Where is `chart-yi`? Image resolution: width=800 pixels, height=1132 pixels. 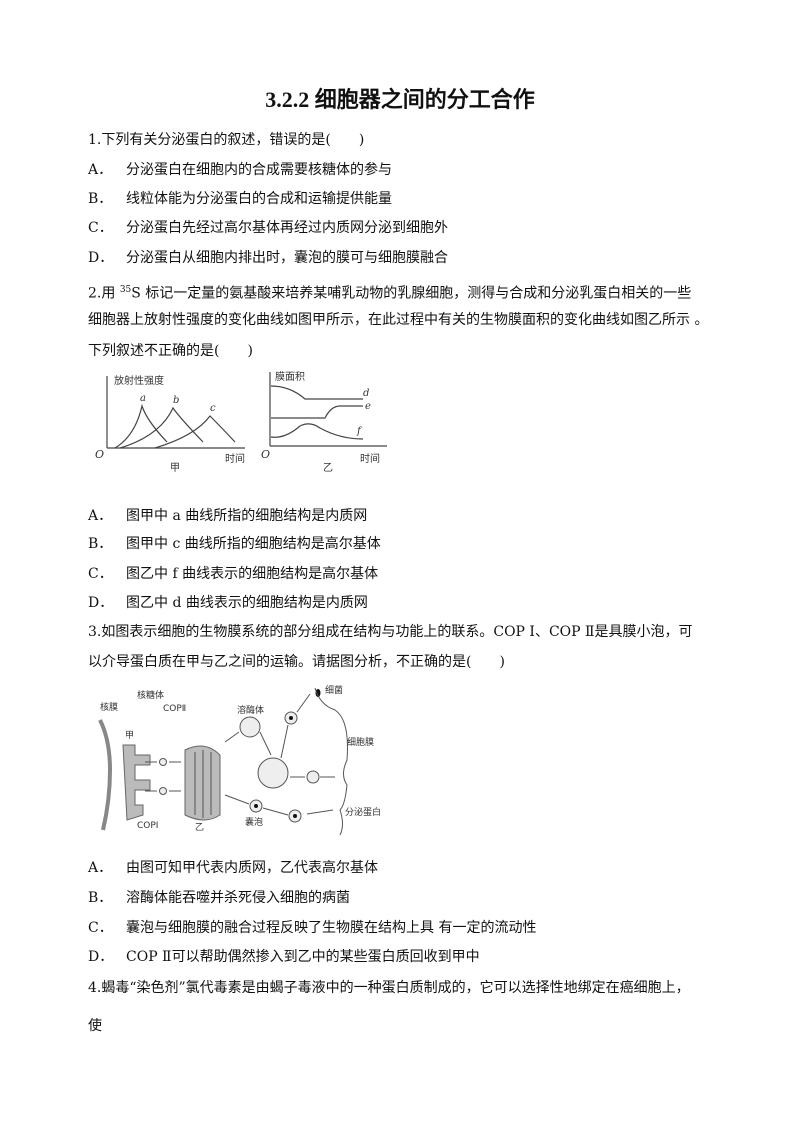 chart-yi is located at coordinates (328, 409).